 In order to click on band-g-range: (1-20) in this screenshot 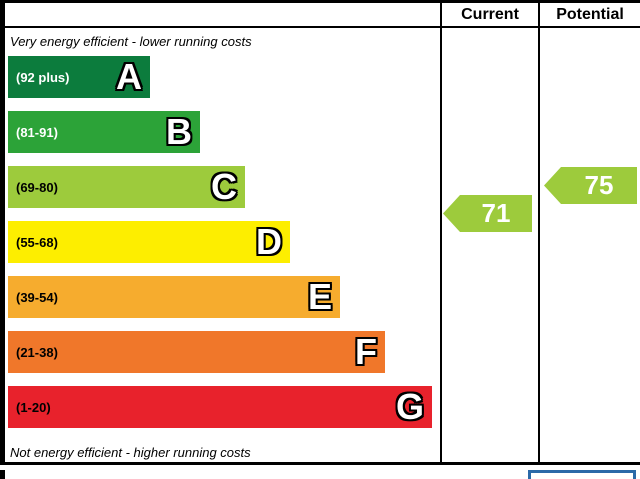, I will do `click(33, 407)`.